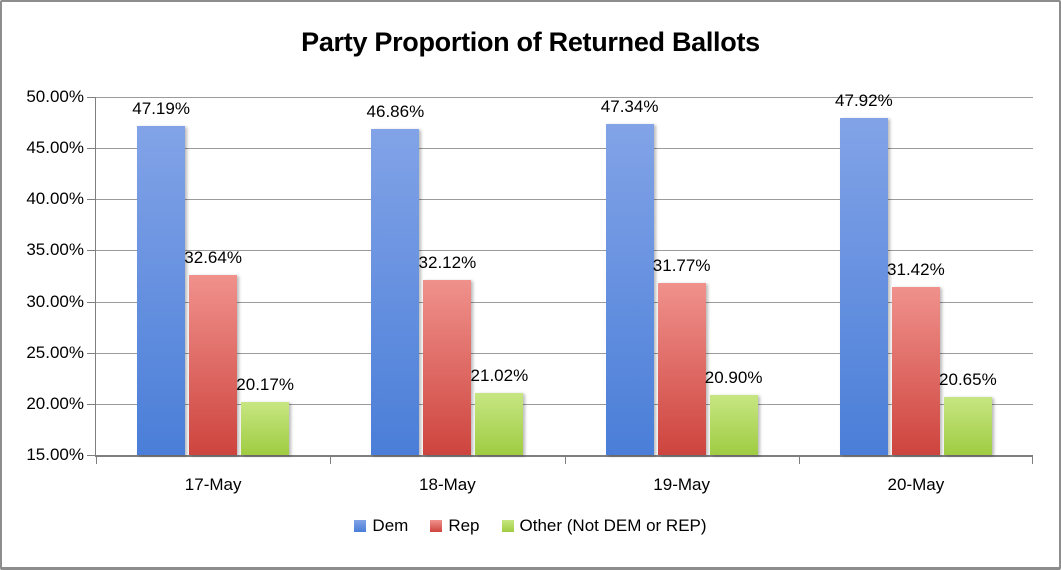 The height and width of the screenshot is (570, 1061). What do you see at coordinates (681, 484) in the screenshot?
I see `x-axis-label: 19-May` at bounding box center [681, 484].